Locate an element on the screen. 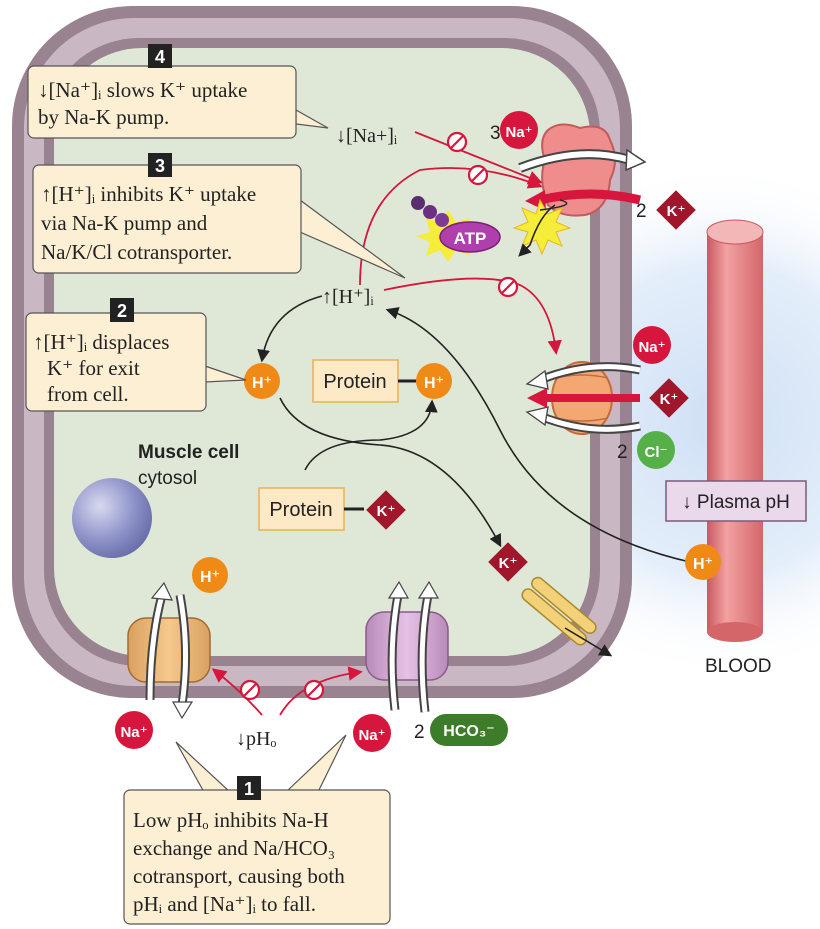 The image size is (820, 929). na-i-label: ↓[Na+]ᵢ is located at coordinates (367, 136).